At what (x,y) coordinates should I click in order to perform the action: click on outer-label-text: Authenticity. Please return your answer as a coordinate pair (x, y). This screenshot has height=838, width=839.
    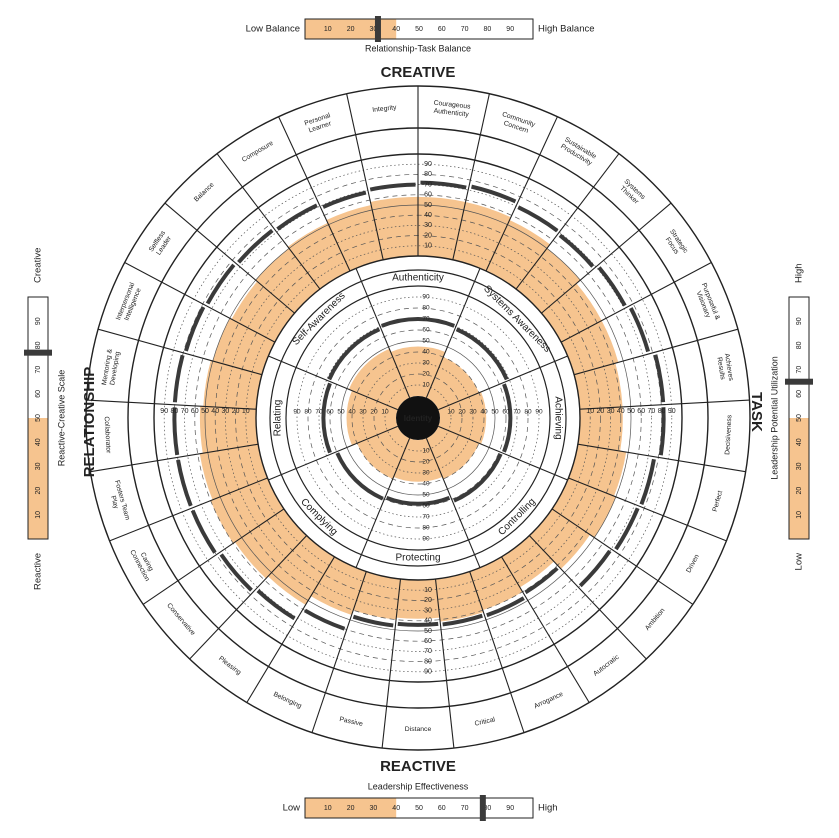
    Looking at the image, I should click on (451, 113).